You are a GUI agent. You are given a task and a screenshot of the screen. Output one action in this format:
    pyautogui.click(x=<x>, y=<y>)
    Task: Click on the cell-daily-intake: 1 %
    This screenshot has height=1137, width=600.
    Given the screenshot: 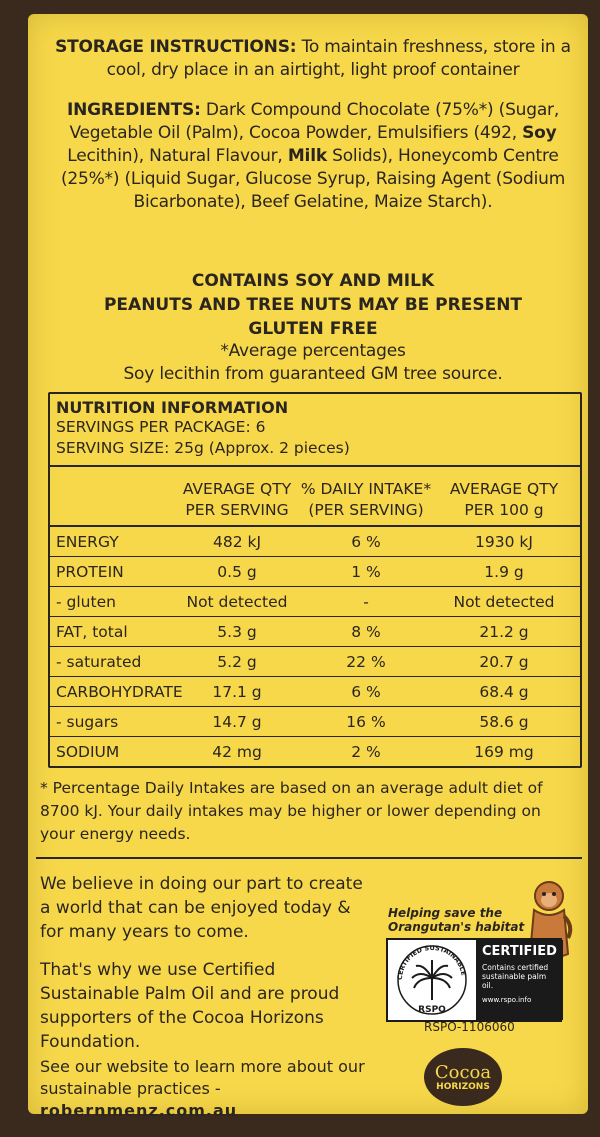 What is the action you would take?
    pyautogui.click(x=366, y=571)
    